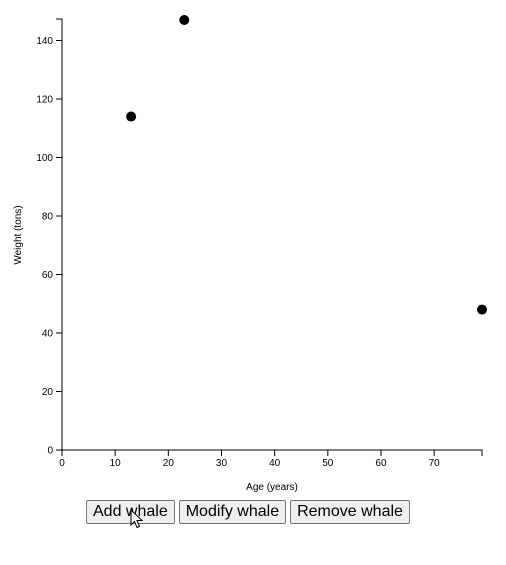 The image size is (506, 565). I want to click on whale-controls: Add whale Modify whale Remove whale, so click(248, 512).